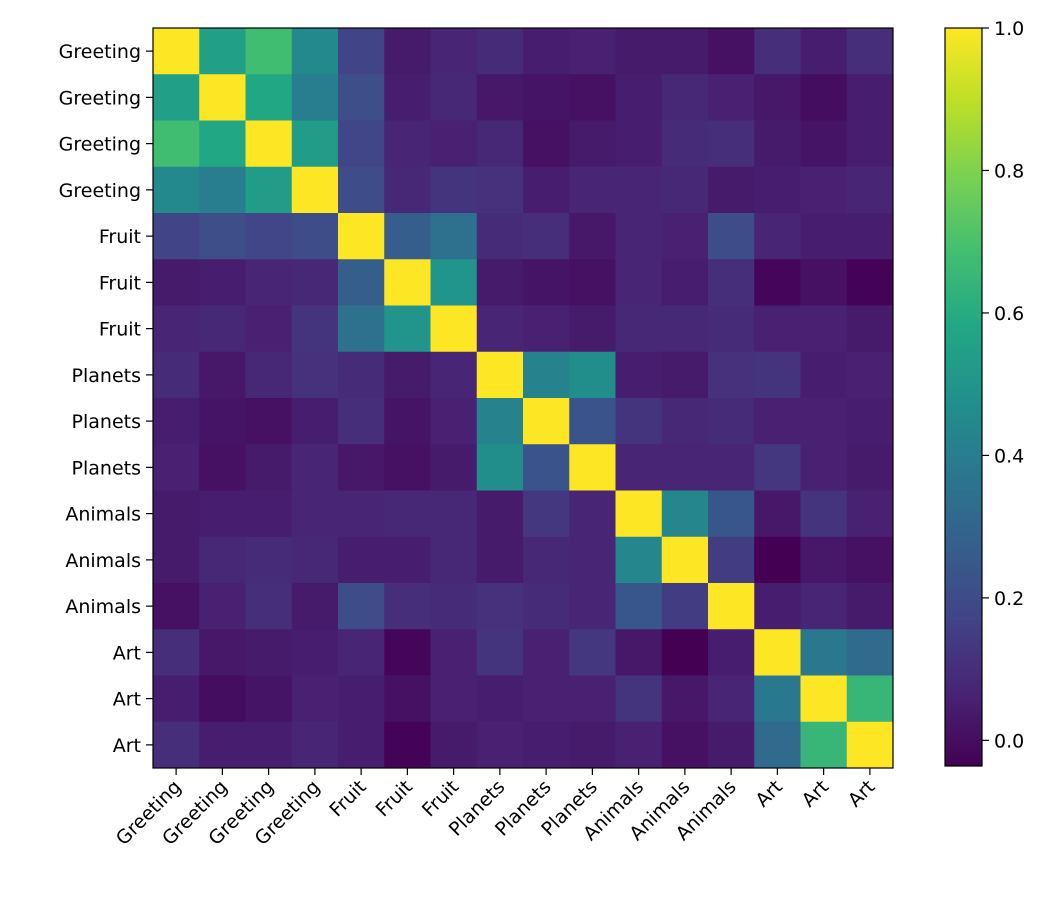 This screenshot has height=906, width=1061. Describe the element at coordinates (1009, 599) in the screenshot. I see `colorbar-tick-label: 0.2` at that location.